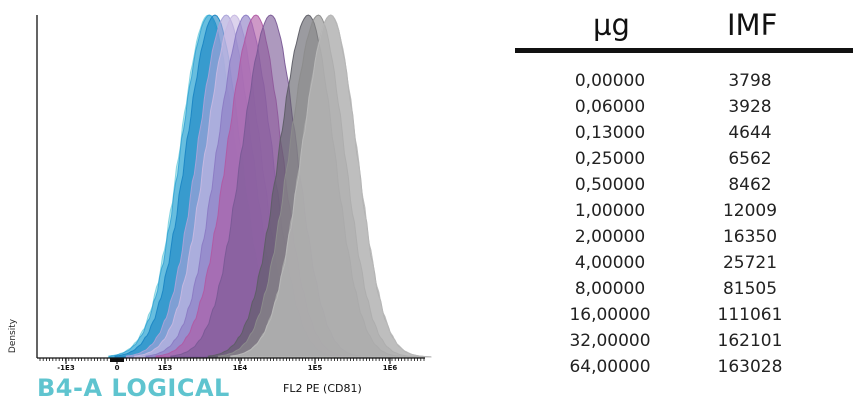 The width and height of the screenshot is (863, 403). I want to click on cell-ug: 32,00000, so click(610, 341).